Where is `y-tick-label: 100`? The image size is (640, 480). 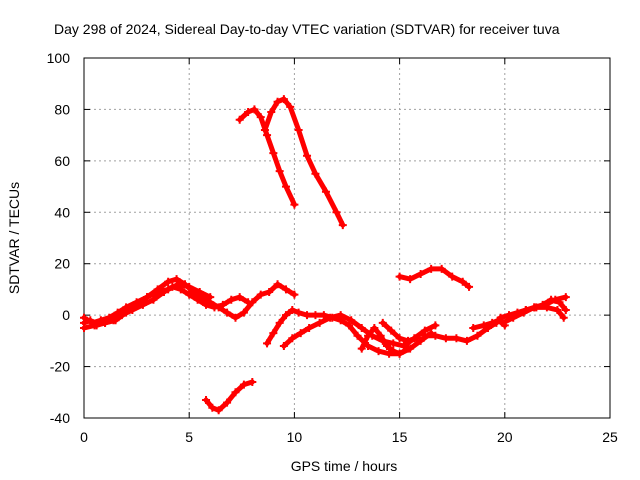
y-tick-label: 100 is located at coordinates (59, 58).